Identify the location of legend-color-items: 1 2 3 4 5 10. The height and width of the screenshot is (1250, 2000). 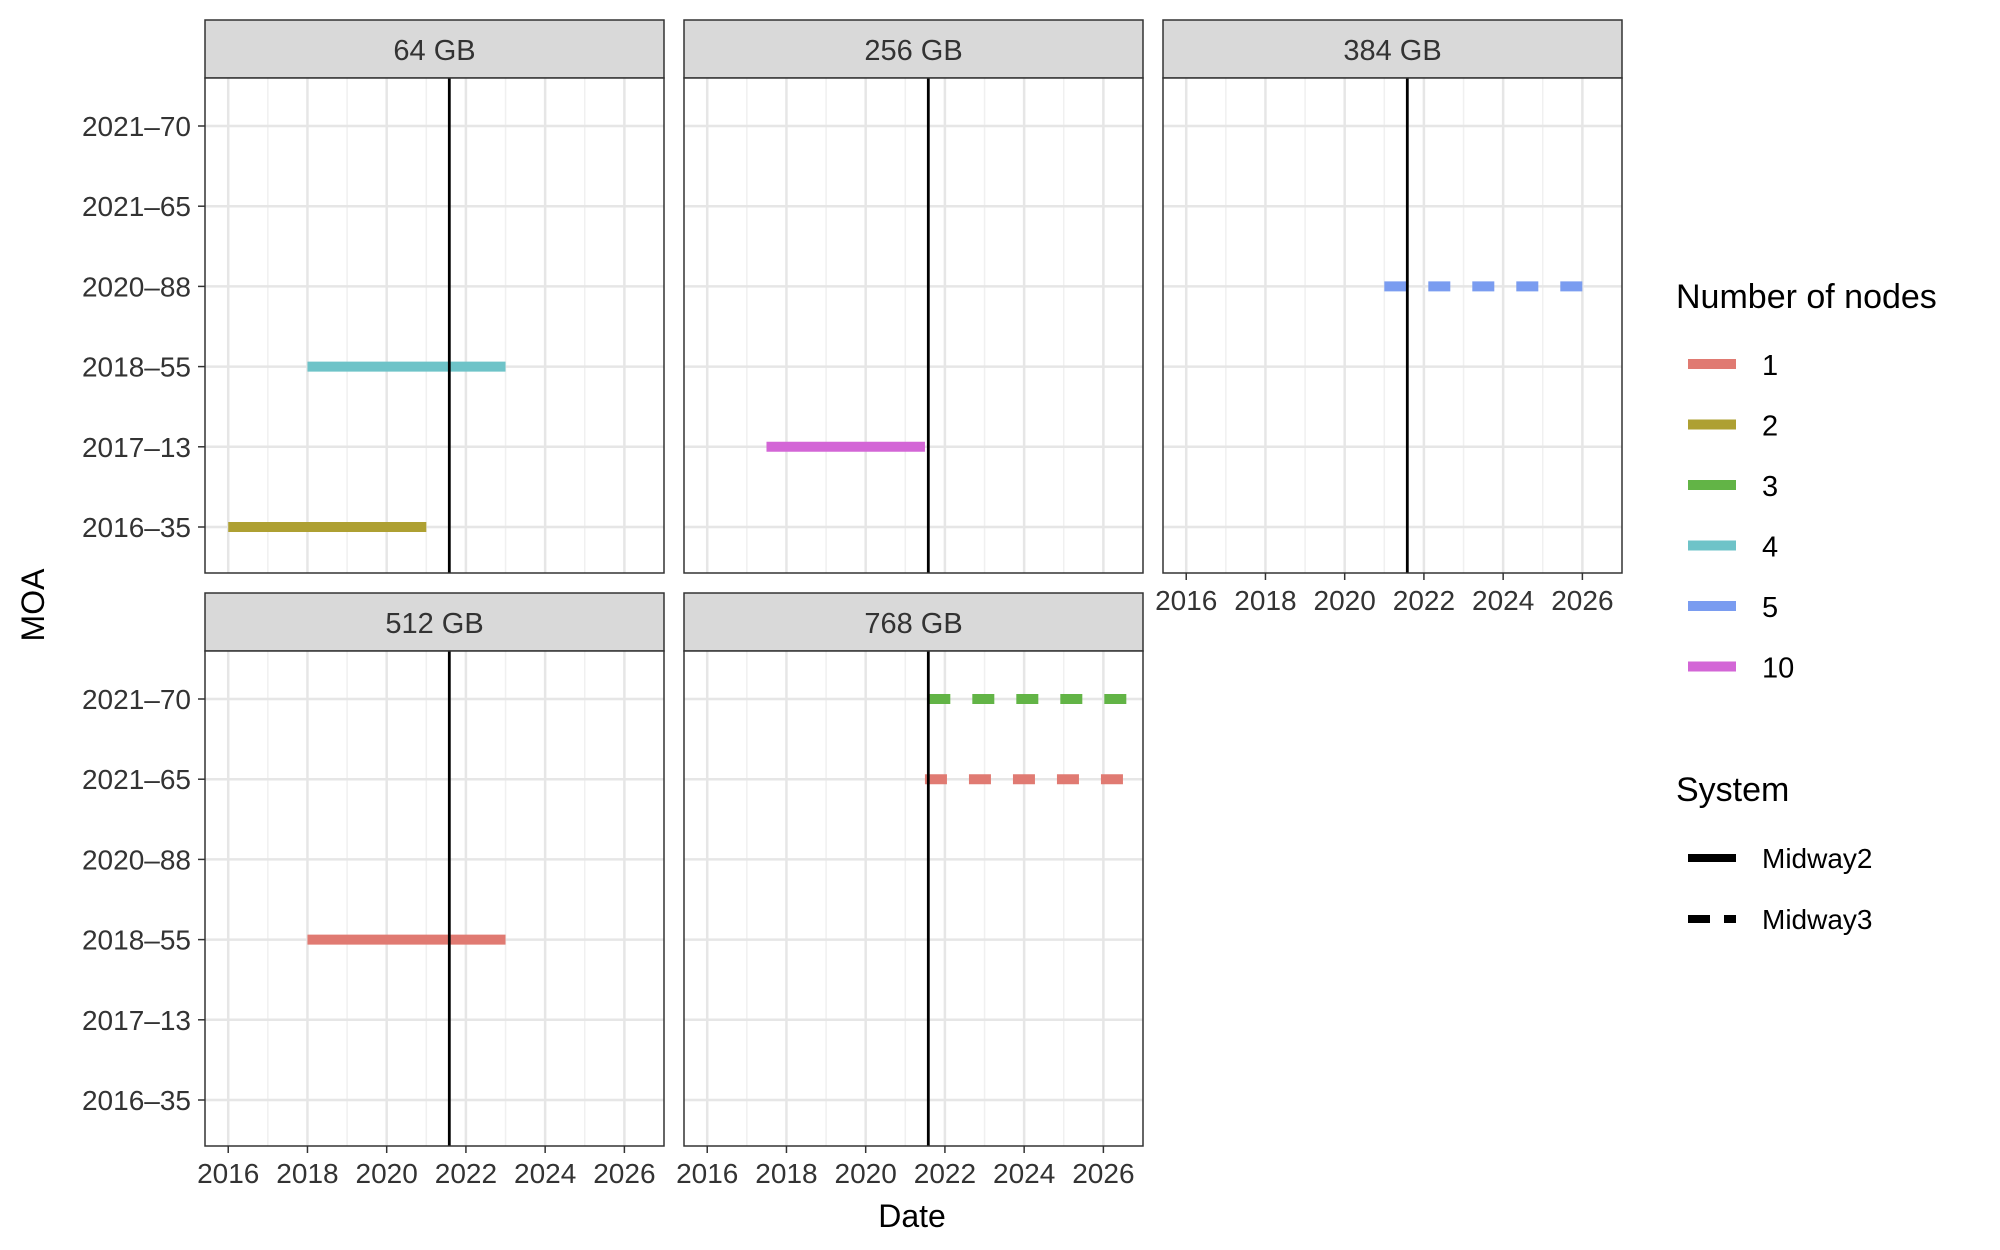
(1741, 517).